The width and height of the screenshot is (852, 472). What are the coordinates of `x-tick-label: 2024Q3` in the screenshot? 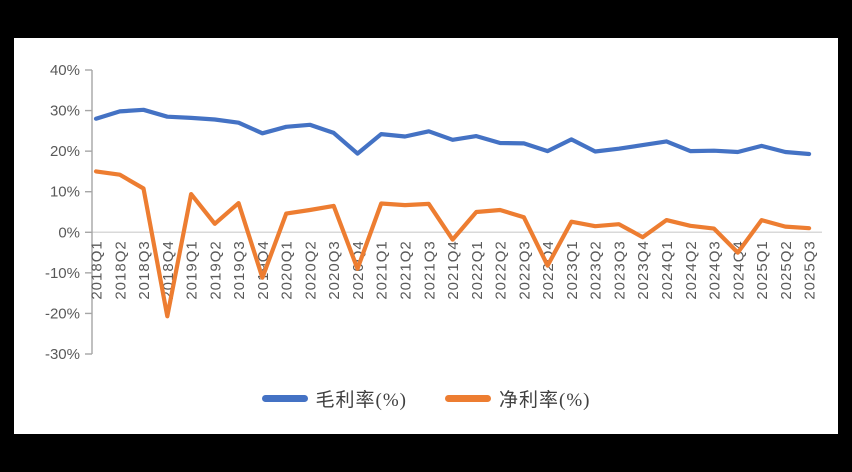 It's located at (715, 269).